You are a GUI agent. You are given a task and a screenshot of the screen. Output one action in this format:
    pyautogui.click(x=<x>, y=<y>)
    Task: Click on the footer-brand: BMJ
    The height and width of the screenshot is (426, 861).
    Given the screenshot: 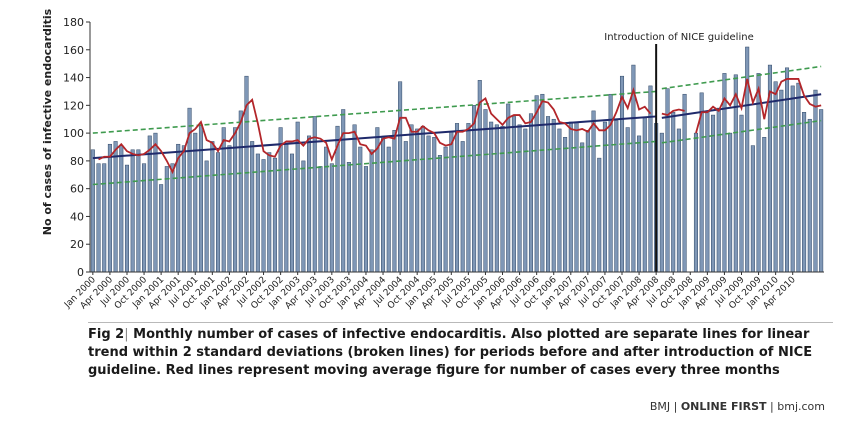 What is the action you would take?
    pyautogui.click(x=660, y=406)
    